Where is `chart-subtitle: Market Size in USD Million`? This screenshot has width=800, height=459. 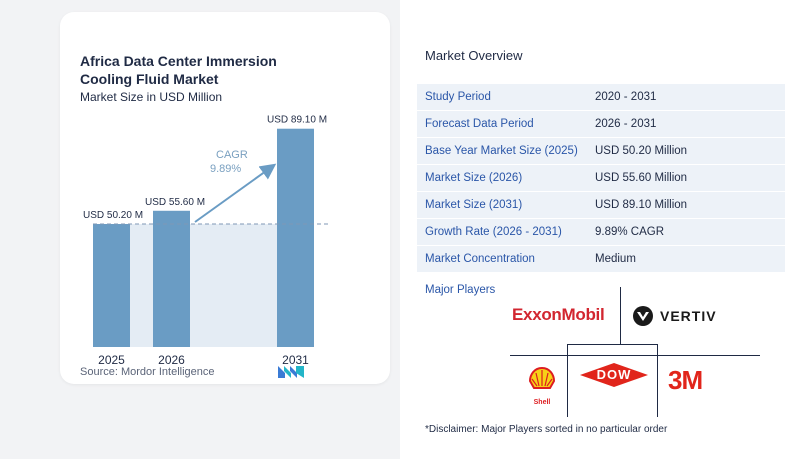
chart-subtitle: Market Size in USD Million is located at coordinates (151, 97).